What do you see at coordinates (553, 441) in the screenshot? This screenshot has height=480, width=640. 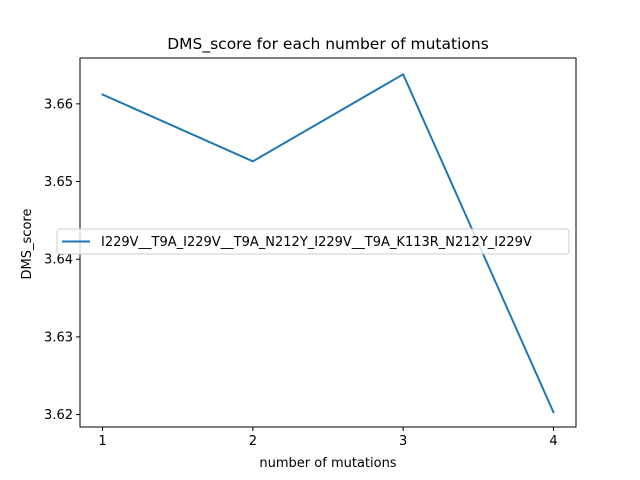 I see `x-tick-label: 4` at bounding box center [553, 441].